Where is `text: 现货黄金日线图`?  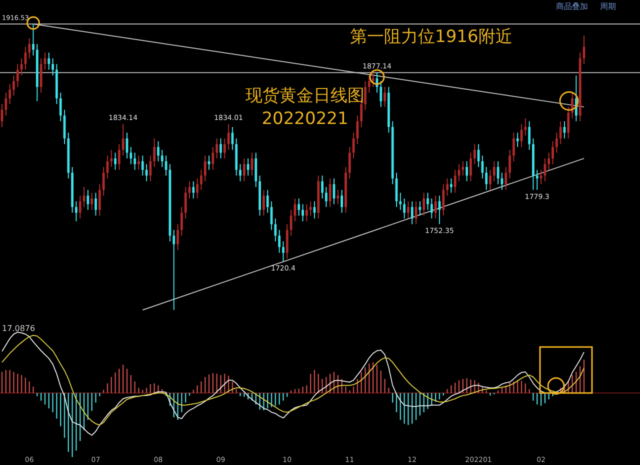 text: 现货黄金日线图 is located at coordinates (305, 96).